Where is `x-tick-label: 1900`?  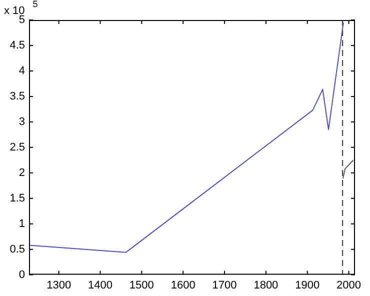 x-tick-label: 1900 is located at coordinates (307, 285).